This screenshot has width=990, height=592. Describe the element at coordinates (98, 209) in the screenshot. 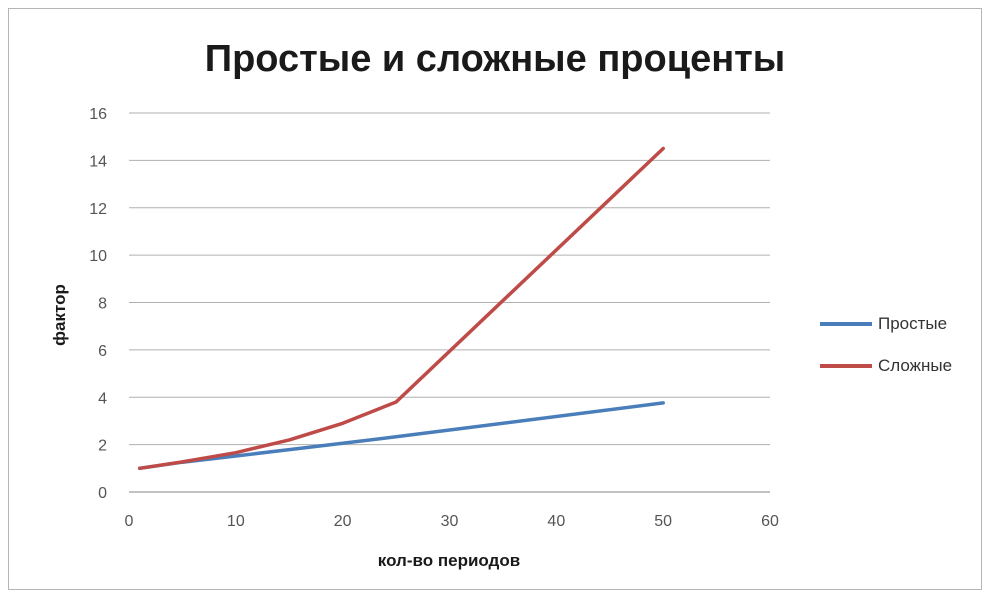

I see `y-tick-label: 12` at that location.